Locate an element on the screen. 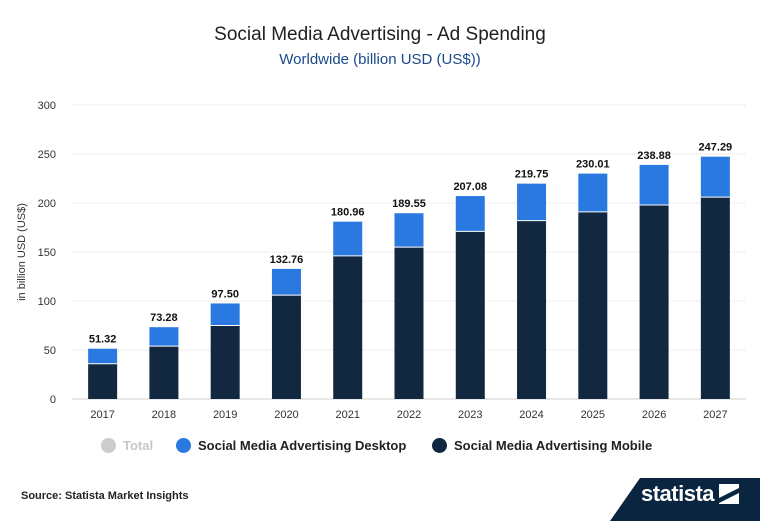  bar-mobile-2020 is located at coordinates (286, 347).